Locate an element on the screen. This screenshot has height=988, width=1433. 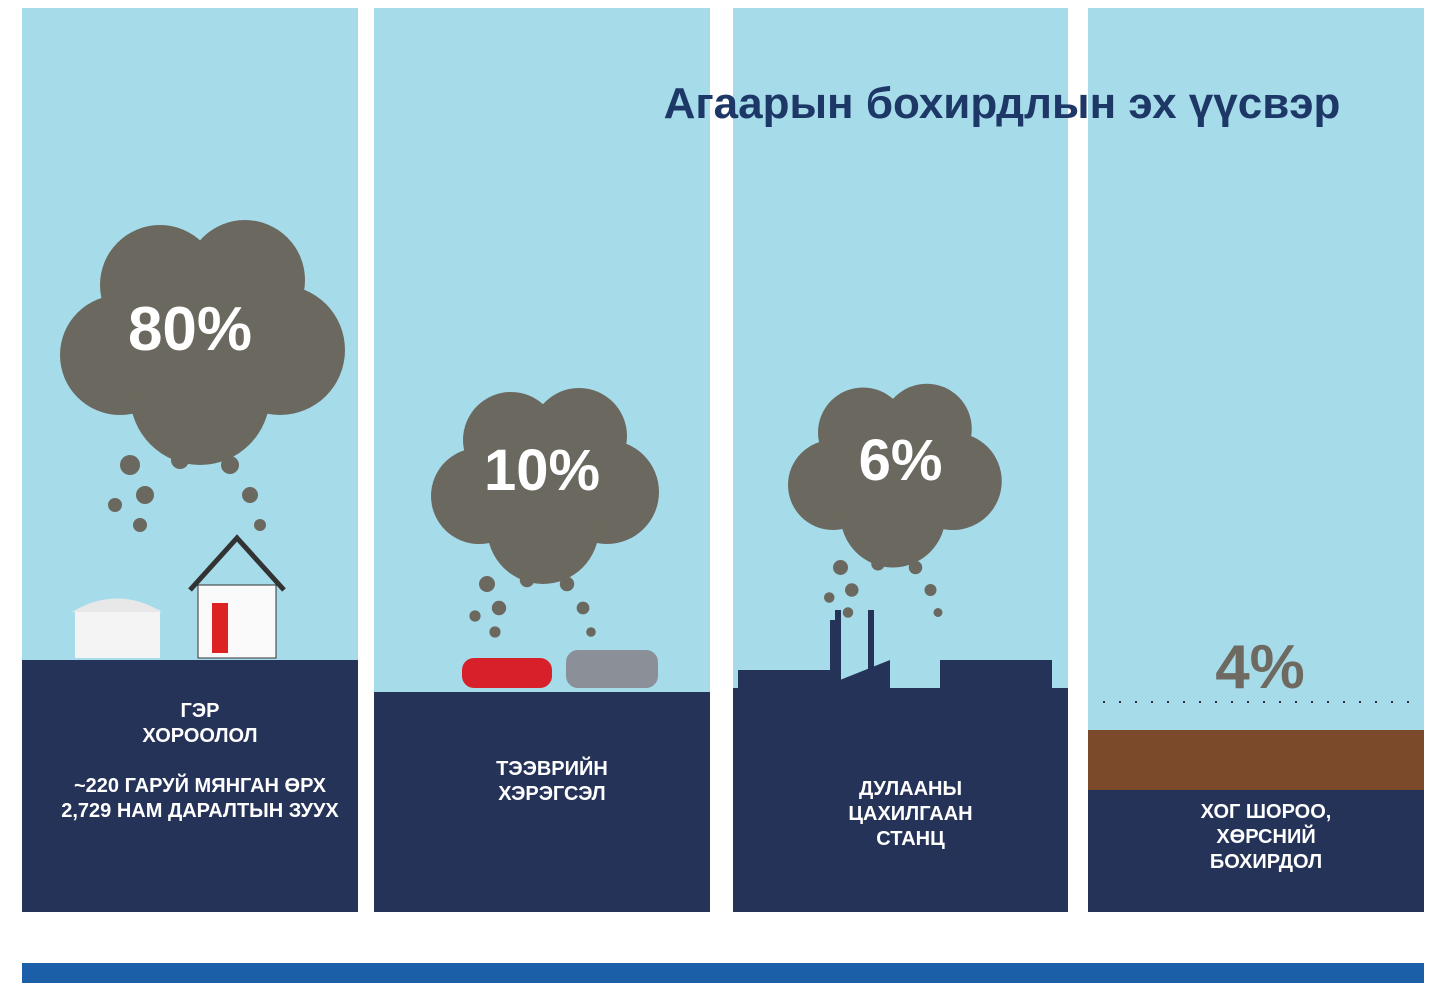
caption-line: СТАНЦ is located at coordinates (910, 839).